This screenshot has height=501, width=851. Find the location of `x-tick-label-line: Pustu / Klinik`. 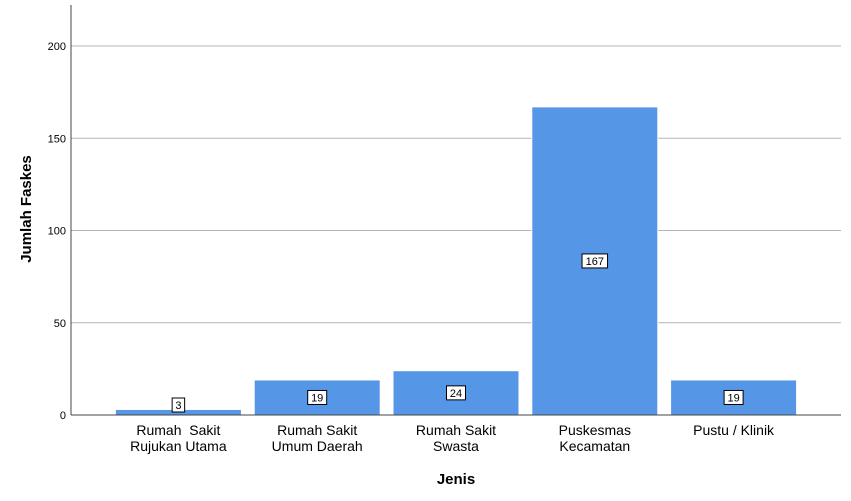

x-tick-label-line: Pustu / Klinik is located at coordinates (734, 430).